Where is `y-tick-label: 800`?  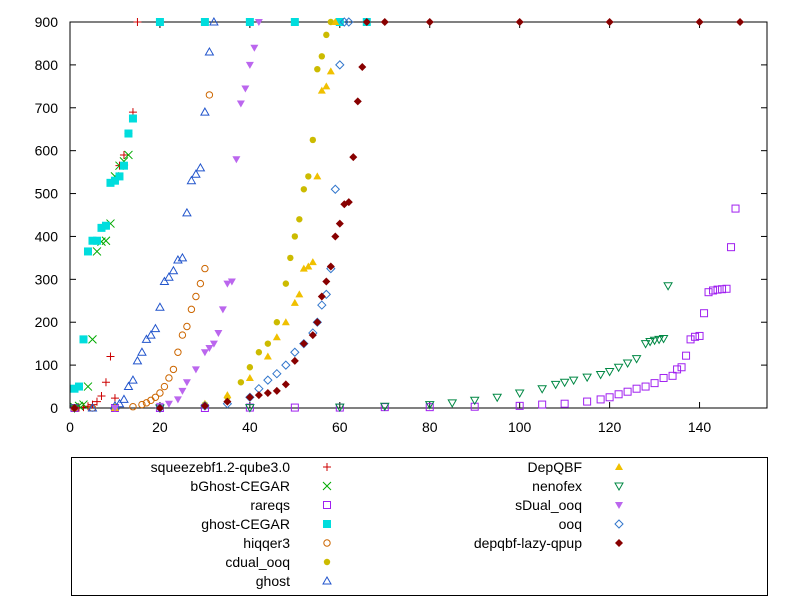
y-tick-label: 800 is located at coordinates (47, 65).